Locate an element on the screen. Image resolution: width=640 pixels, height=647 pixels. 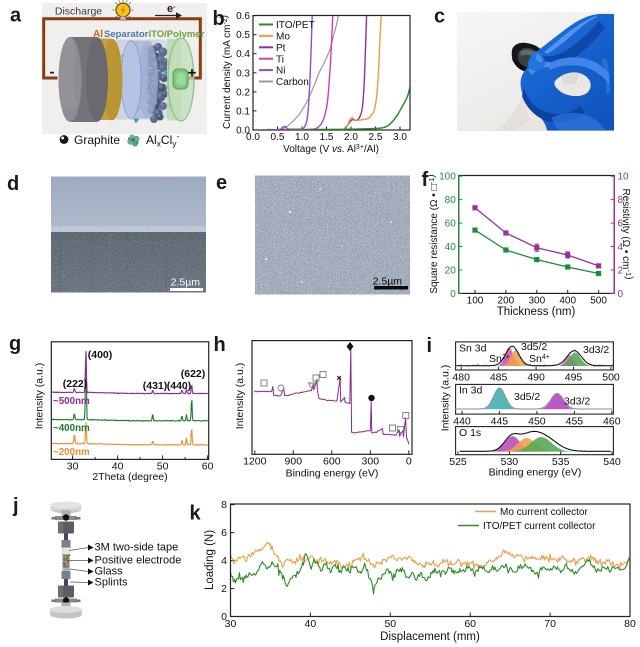
svg-text: 0.1 is located at coordinates (243, 111).